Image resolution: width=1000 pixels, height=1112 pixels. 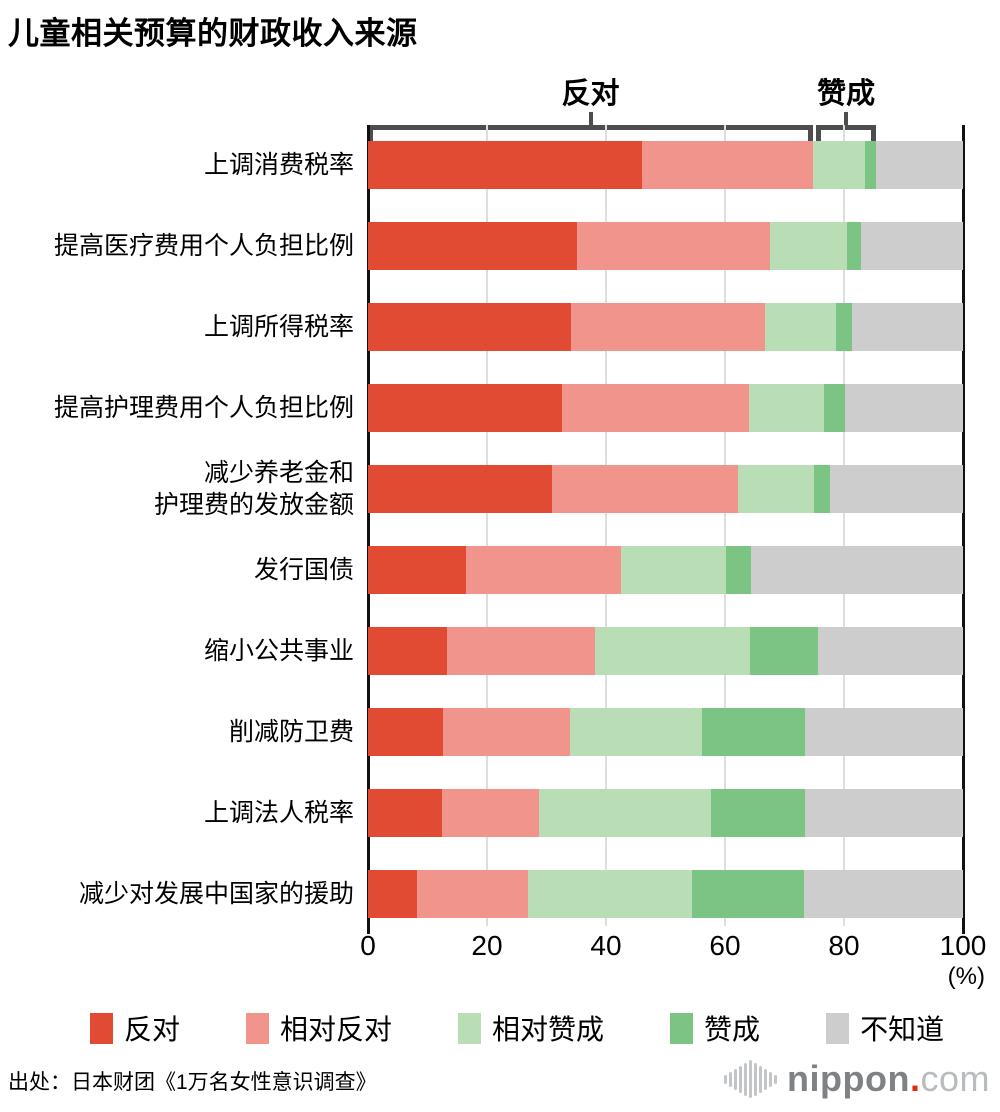 I want to click on x-tick-label: 0, so click(x=368, y=945).